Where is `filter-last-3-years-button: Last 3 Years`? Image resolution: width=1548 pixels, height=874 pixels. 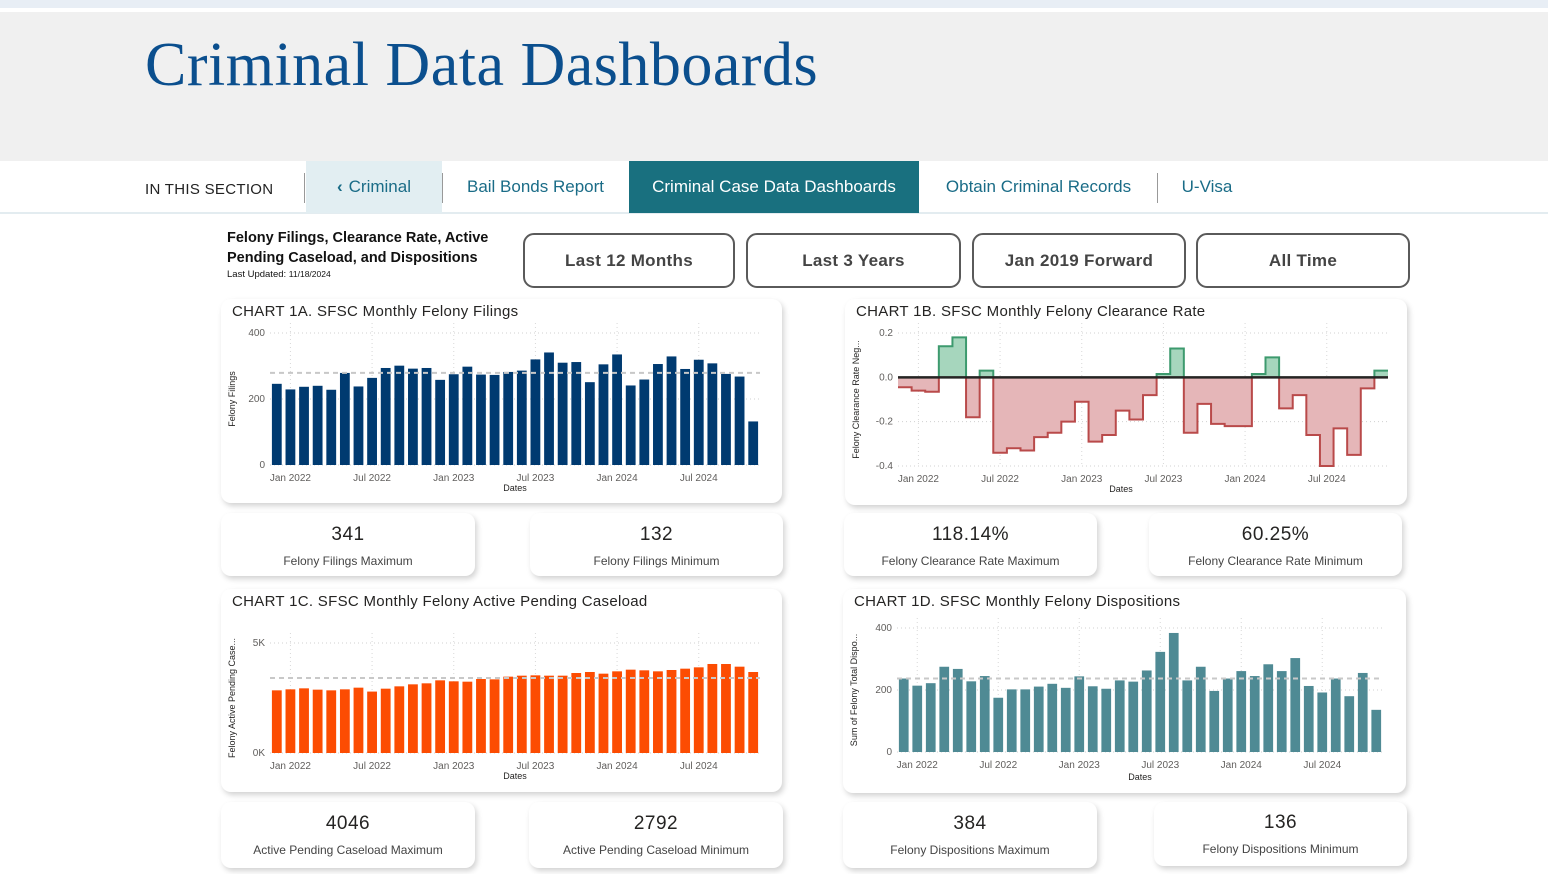 filter-last-3-years-button: Last 3 Years is located at coordinates (853, 260).